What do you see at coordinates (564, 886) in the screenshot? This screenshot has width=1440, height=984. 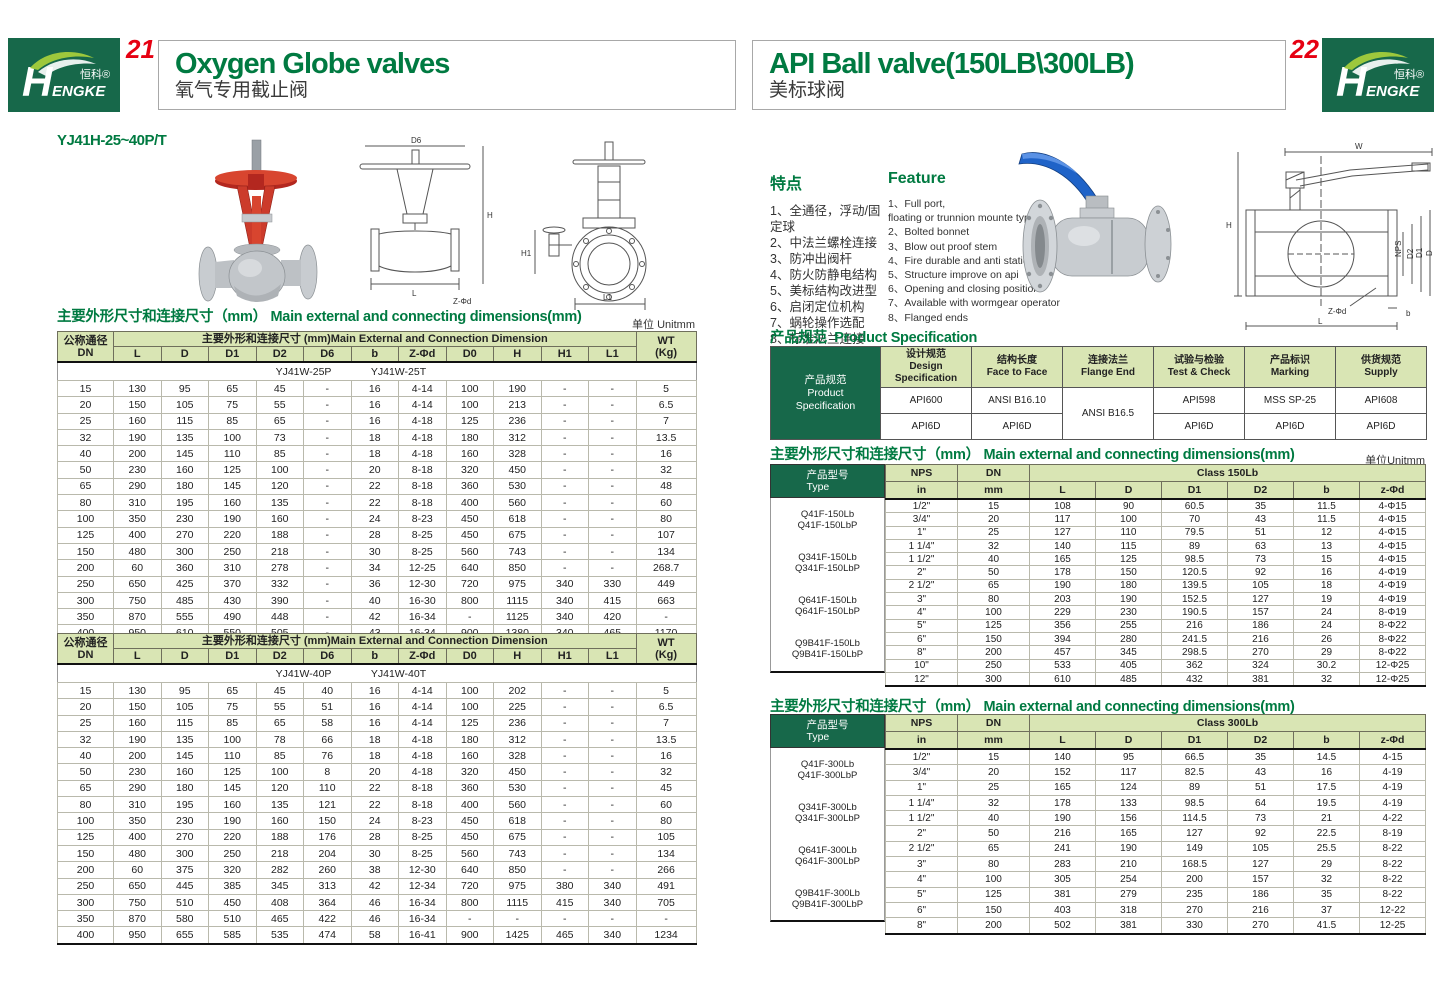 I see `table-cell: 380` at bounding box center [564, 886].